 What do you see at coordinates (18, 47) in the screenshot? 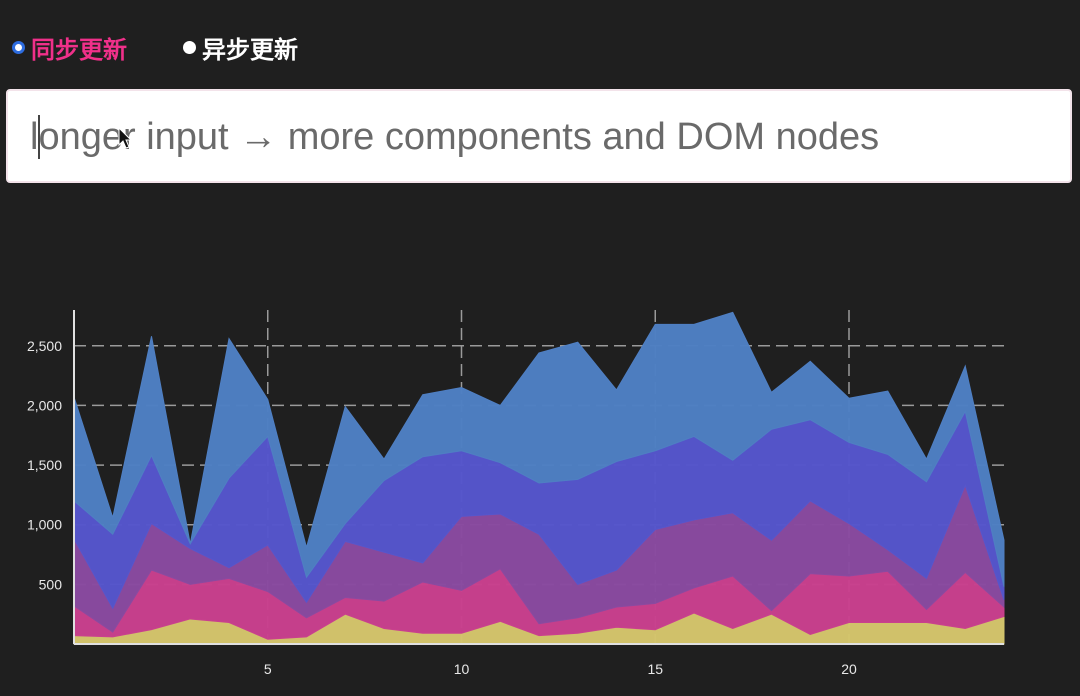
I see `sync-update-radio` at bounding box center [18, 47].